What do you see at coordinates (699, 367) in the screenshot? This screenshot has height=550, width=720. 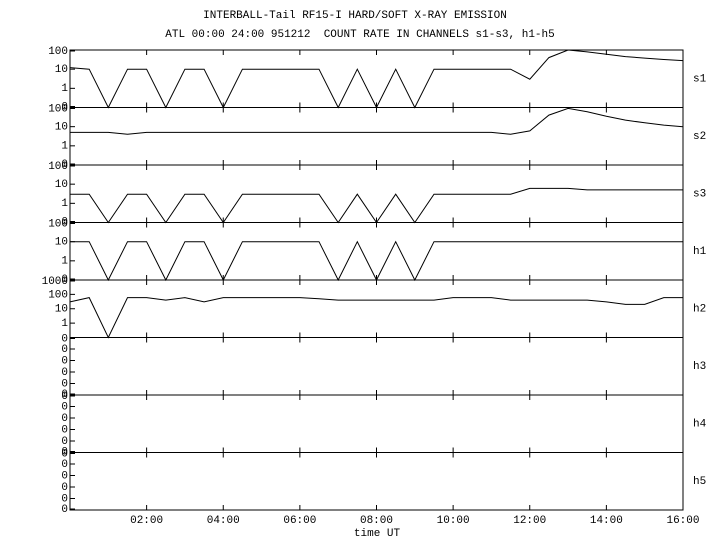 I see `panel-label: h3` at bounding box center [699, 367].